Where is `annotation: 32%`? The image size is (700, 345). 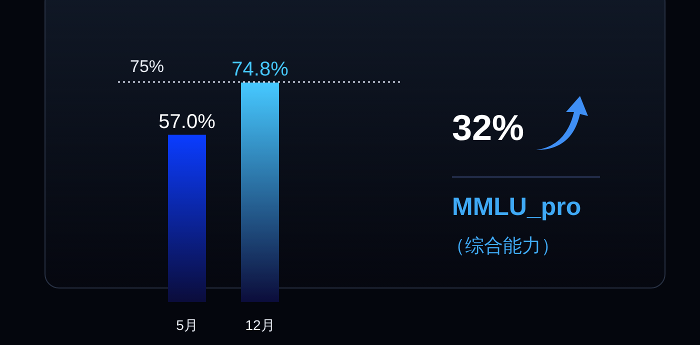
annotation: 32% is located at coordinates (488, 127).